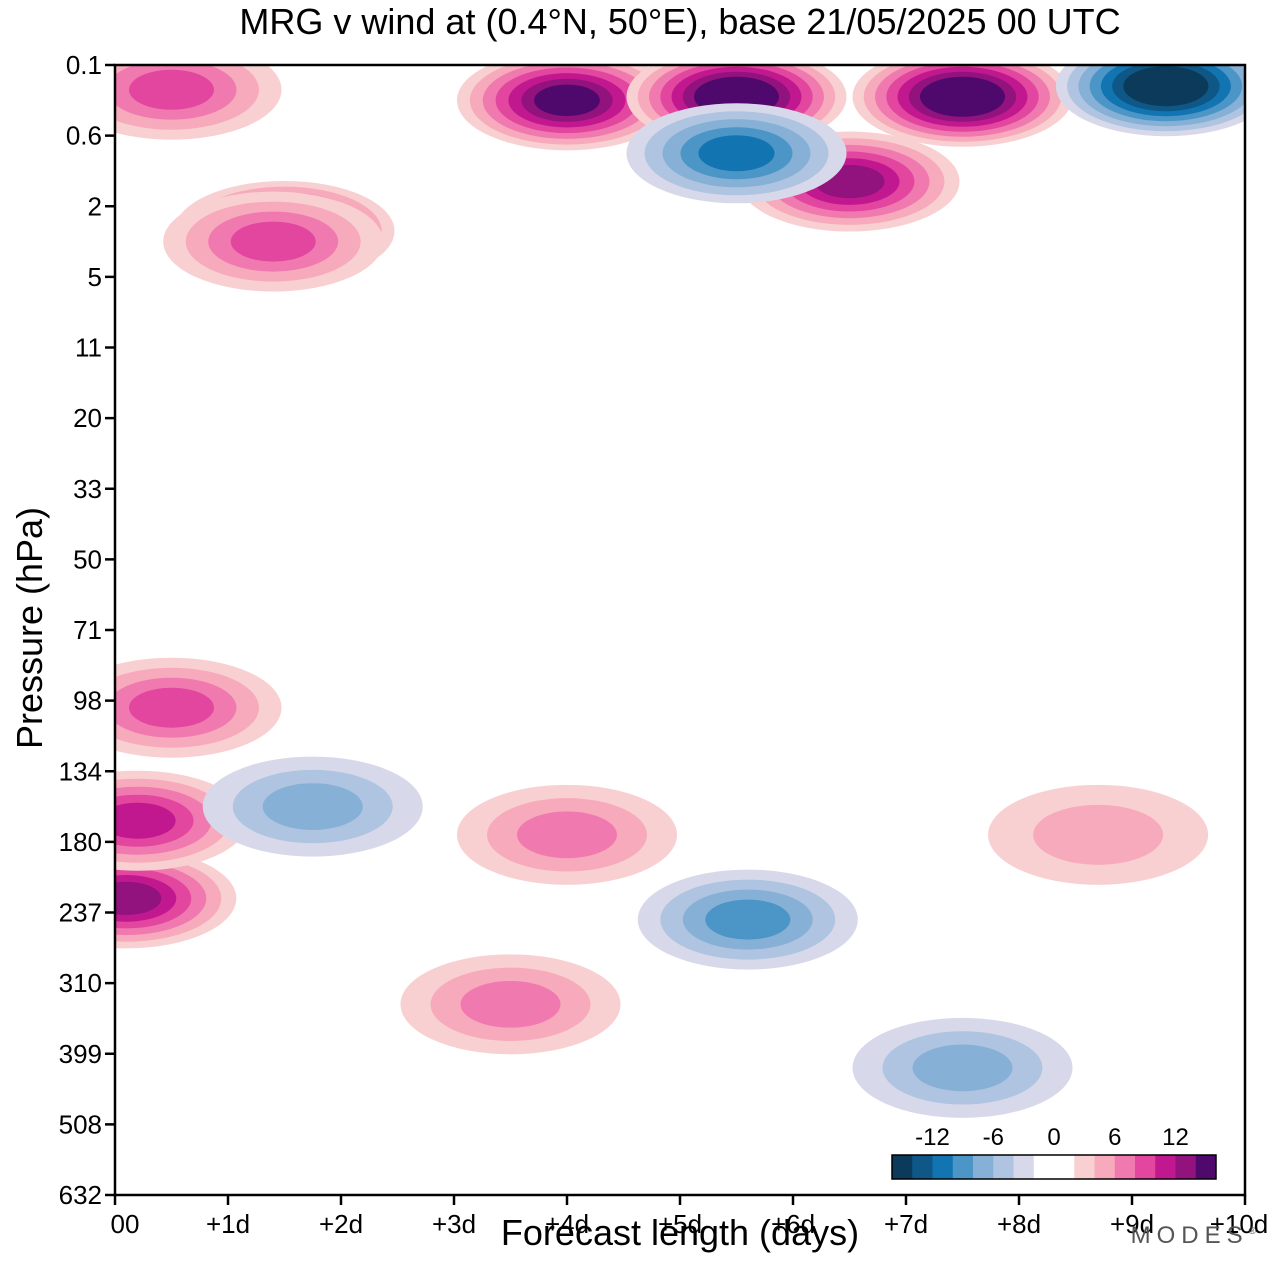 The width and height of the screenshot is (1280, 1286). What do you see at coordinates (906, 1224) in the screenshot?
I see `x-tick-label: +7d` at bounding box center [906, 1224].